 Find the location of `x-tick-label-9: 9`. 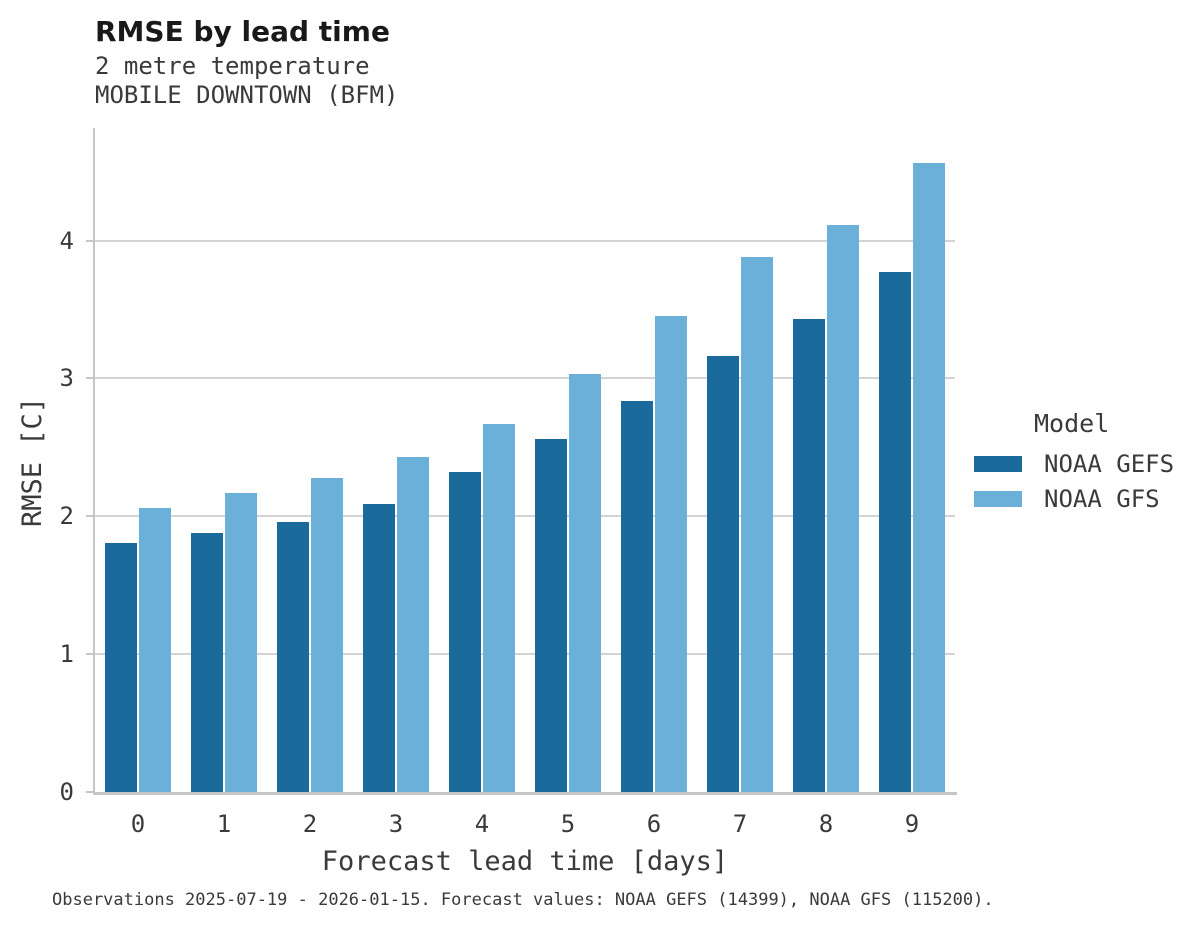

x-tick-label-9: 9 is located at coordinates (912, 824).